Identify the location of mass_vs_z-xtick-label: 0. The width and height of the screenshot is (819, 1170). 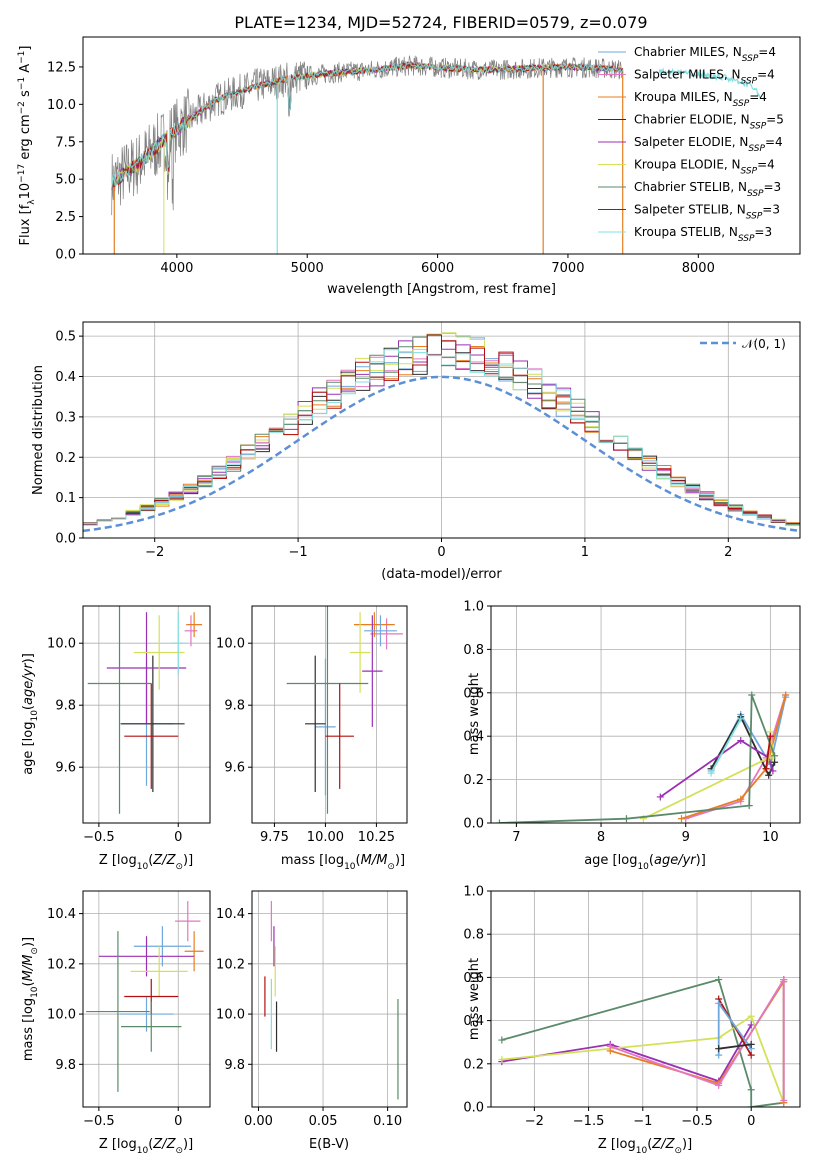
(178, 1121).